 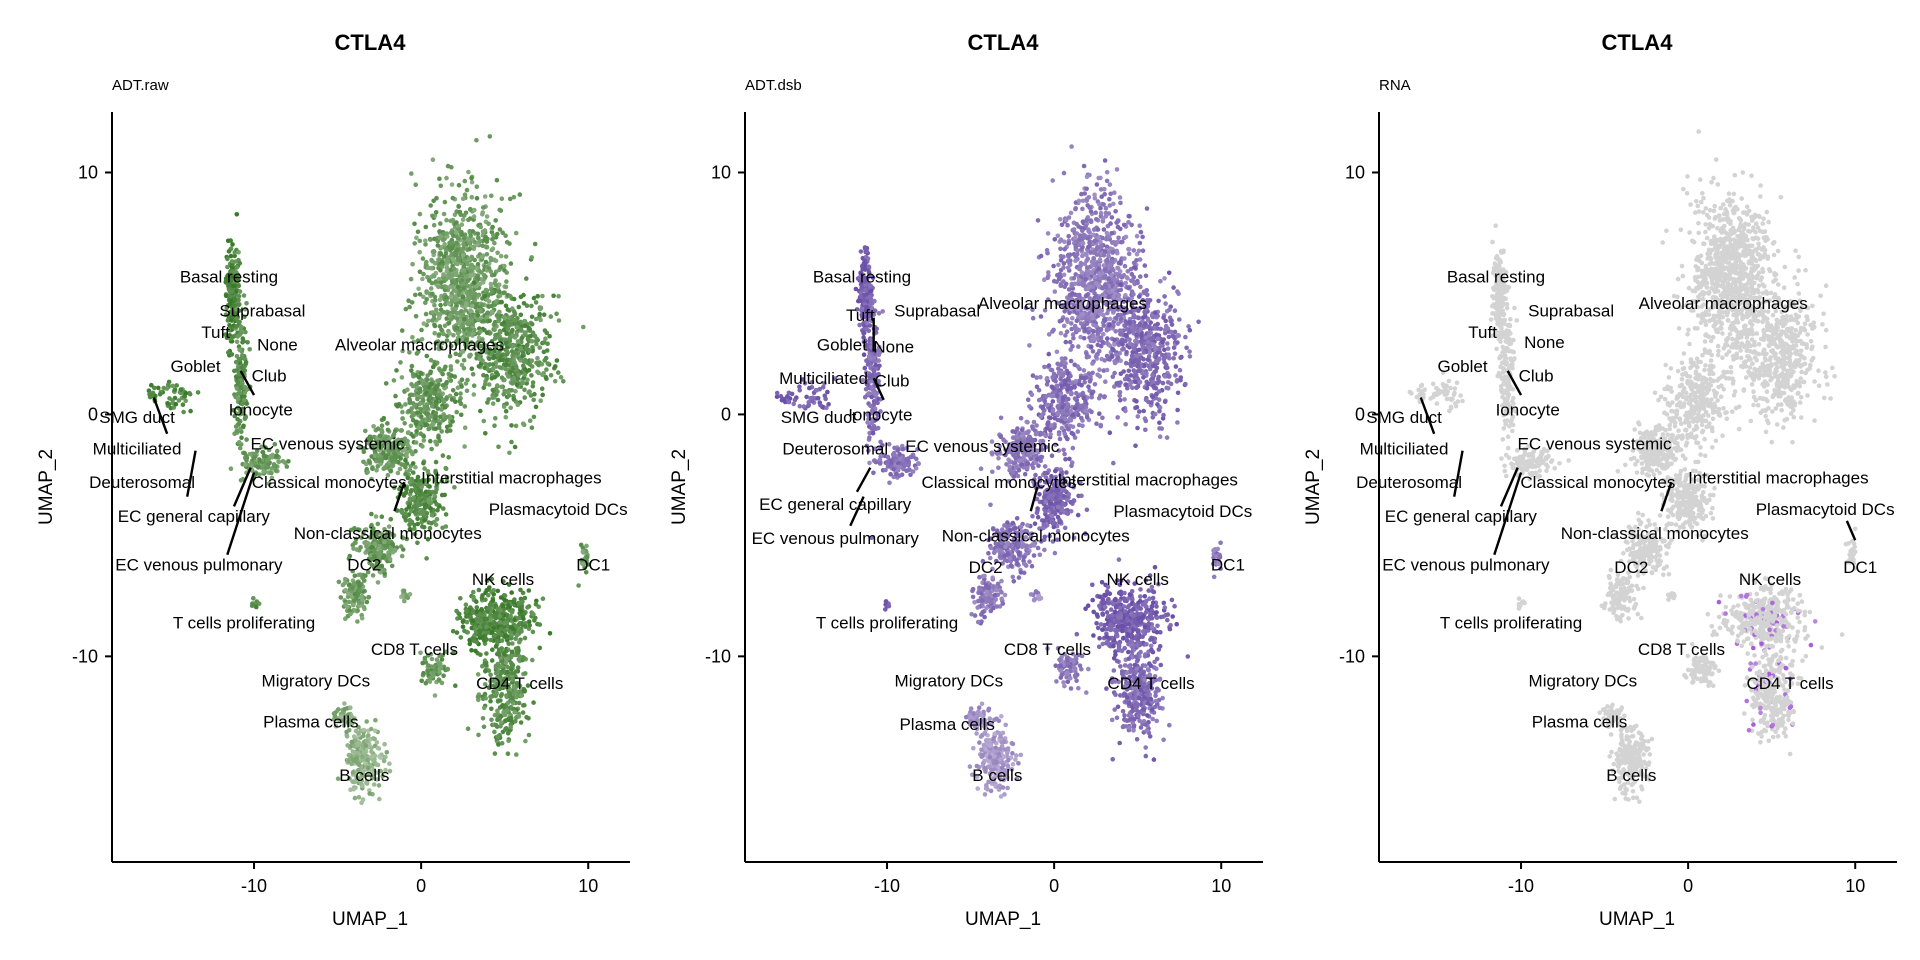 What do you see at coordinates (85, 656) in the screenshot?
I see `y-tick-label: -10` at bounding box center [85, 656].